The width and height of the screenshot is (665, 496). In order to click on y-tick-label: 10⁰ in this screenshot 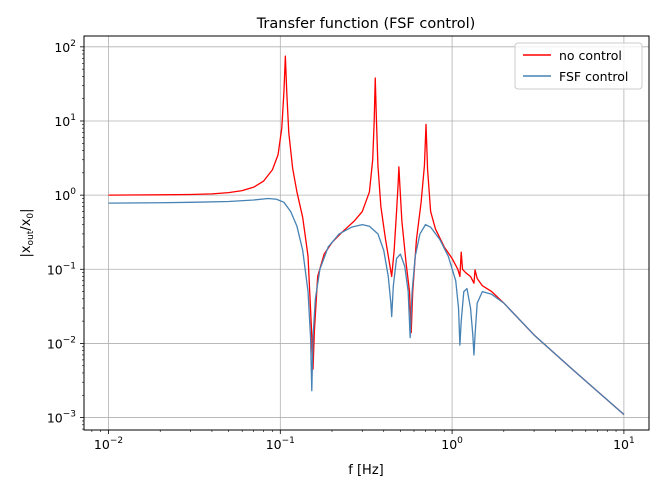, I will do `click(65, 195)`.